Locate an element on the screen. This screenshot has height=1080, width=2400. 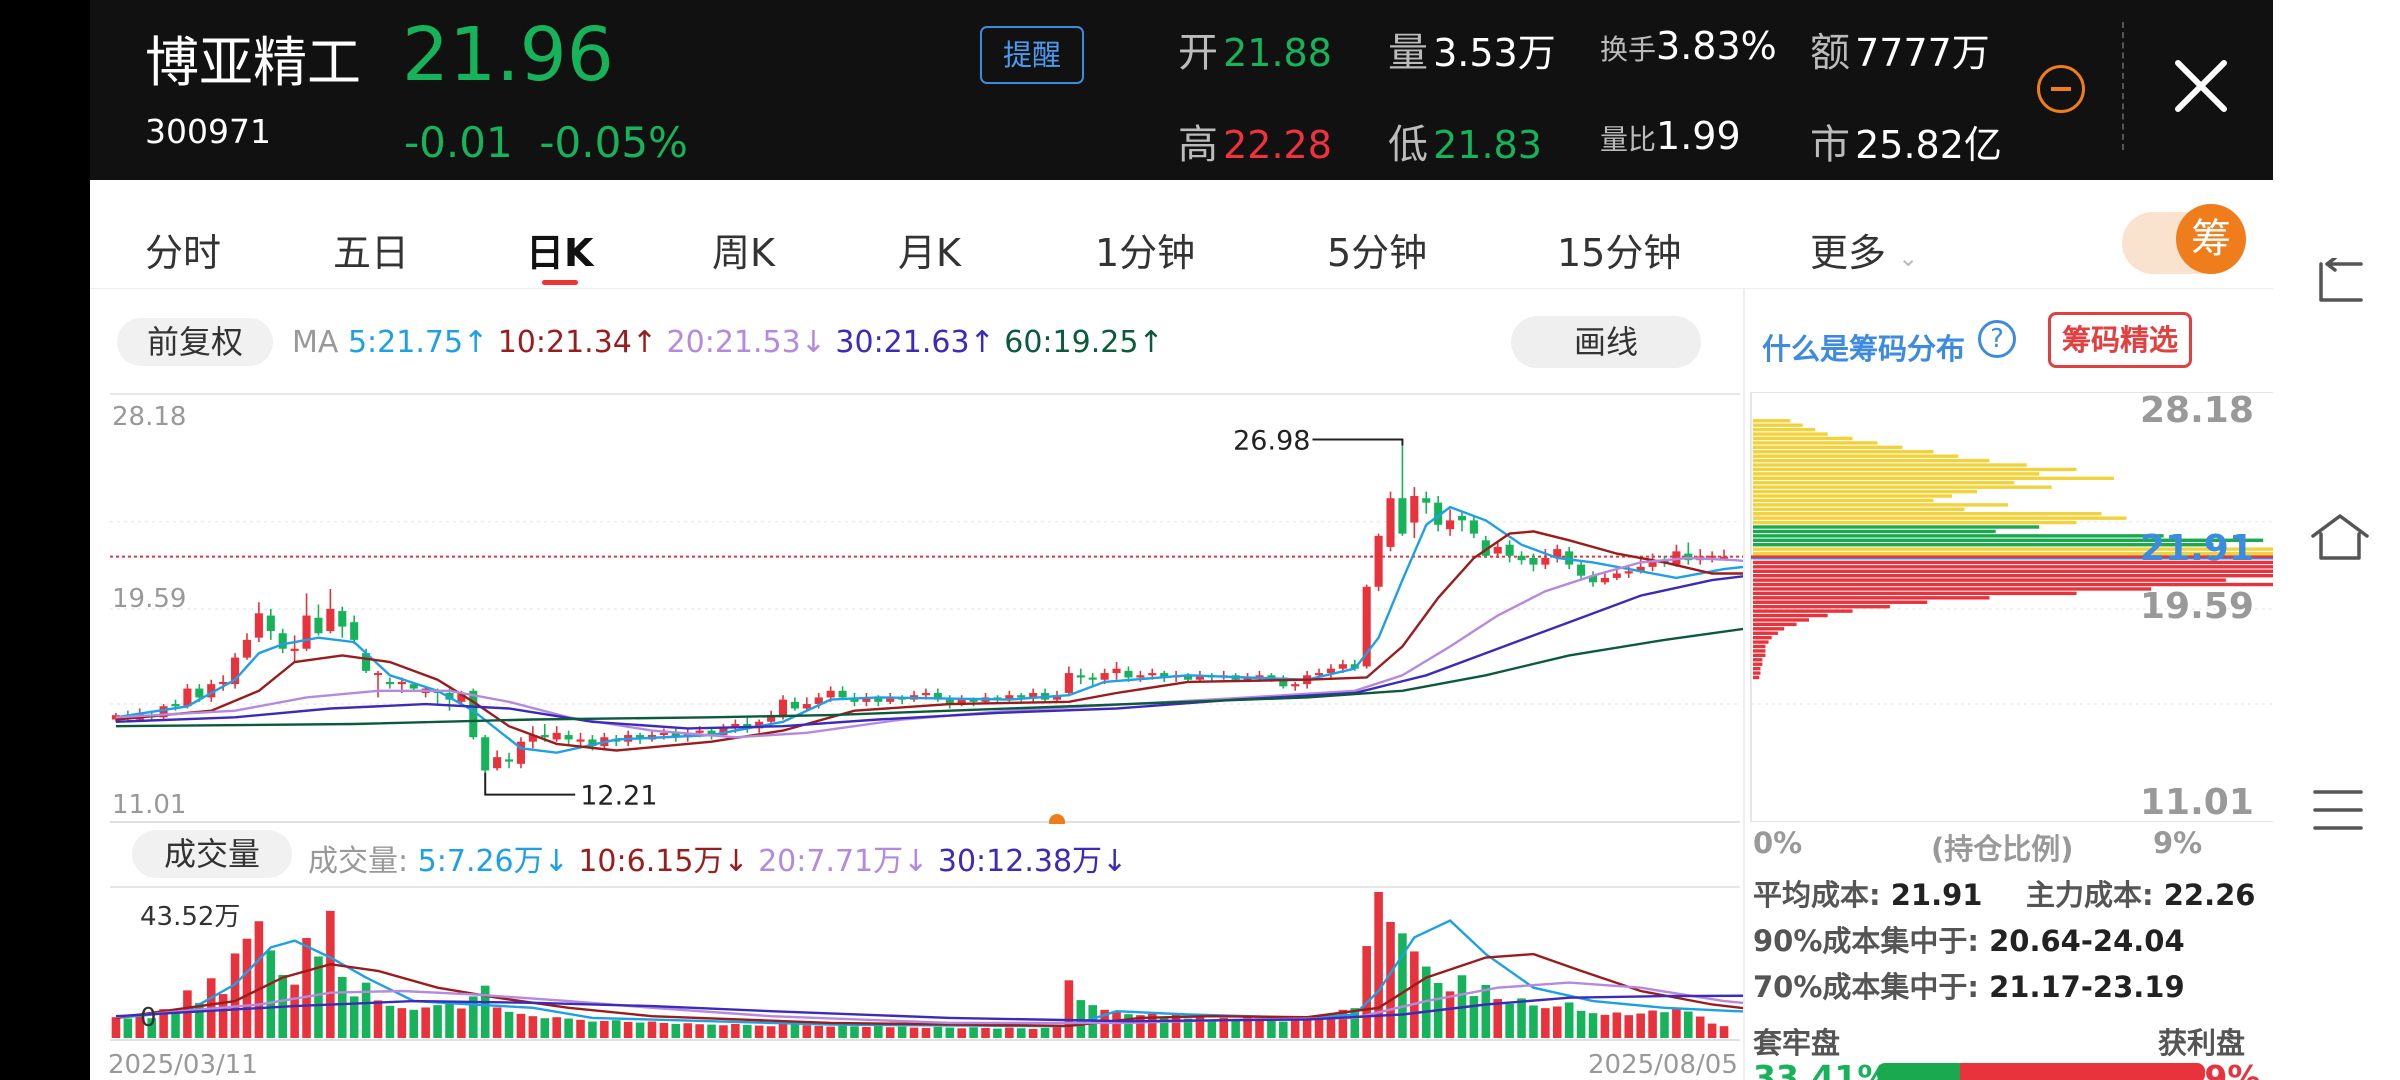
home-icon is located at coordinates (2340, 537).